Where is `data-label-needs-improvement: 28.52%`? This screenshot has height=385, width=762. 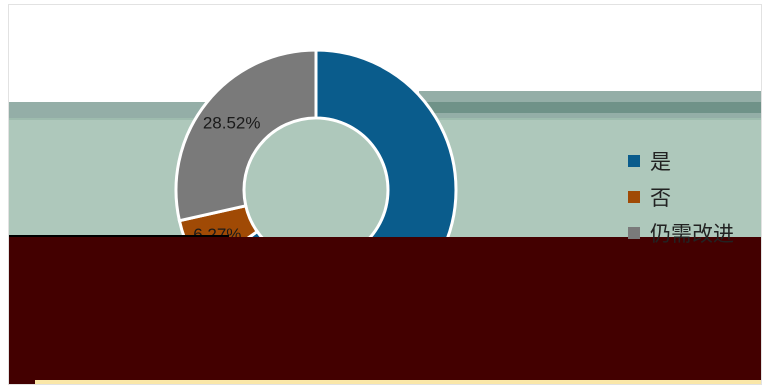
data-label-needs-improvement: 28.52% is located at coordinates (232, 123).